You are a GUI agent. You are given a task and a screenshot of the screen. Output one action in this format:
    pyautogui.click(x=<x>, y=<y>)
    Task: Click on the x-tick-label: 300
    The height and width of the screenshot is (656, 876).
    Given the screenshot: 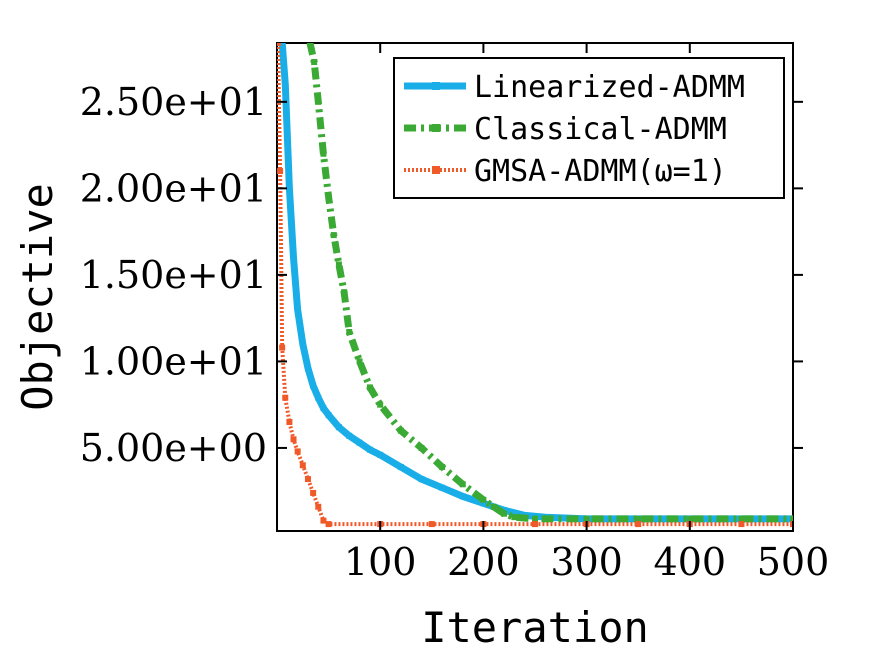 What is the action you would take?
    pyautogui.click(x=586, y=562)
    